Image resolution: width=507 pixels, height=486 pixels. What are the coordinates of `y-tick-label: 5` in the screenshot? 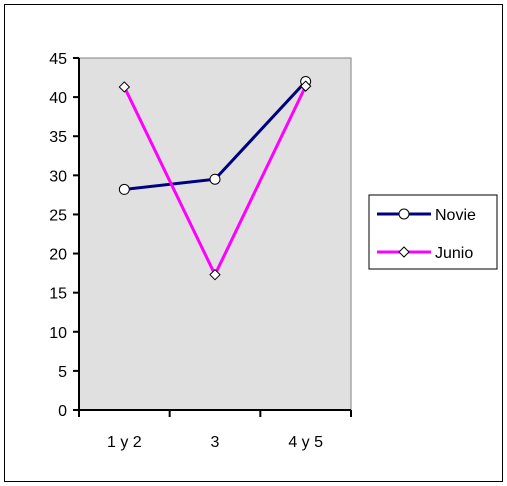 It's located at (62, 372).